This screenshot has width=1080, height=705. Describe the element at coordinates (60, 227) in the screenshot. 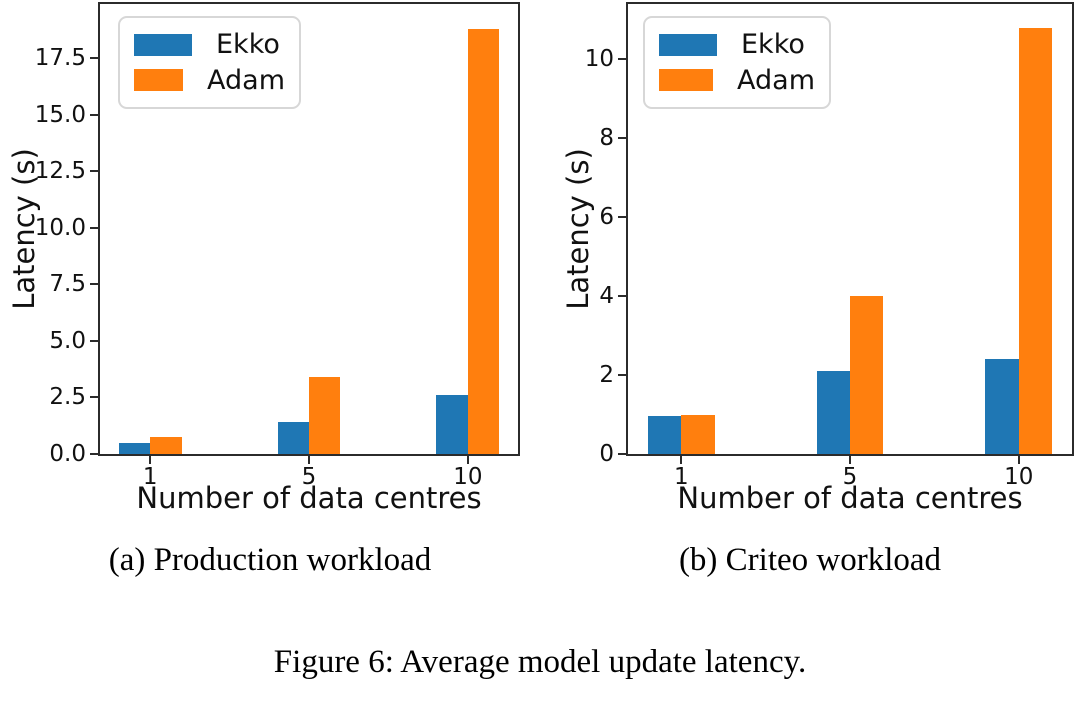

I see `y-tick-label: 10.0` at that location.